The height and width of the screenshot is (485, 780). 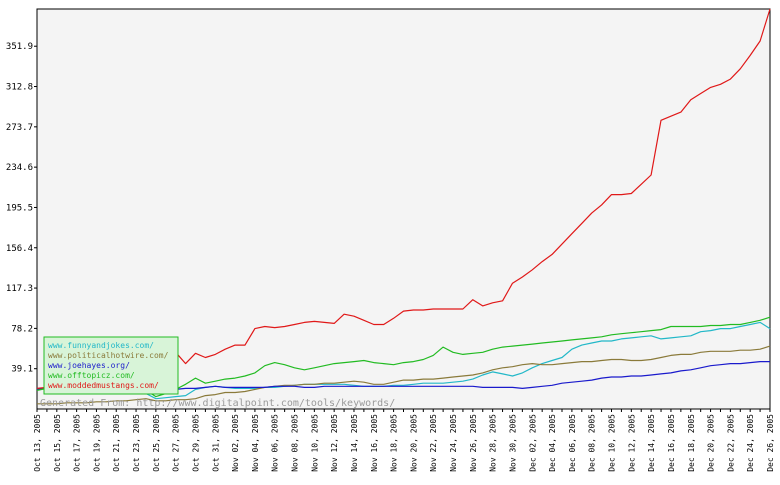 What do you see at coordinates (116, 443) in the screenshot?
I see `x-tick-label: Oct 21, 2005` at bounding box center [116, 443].